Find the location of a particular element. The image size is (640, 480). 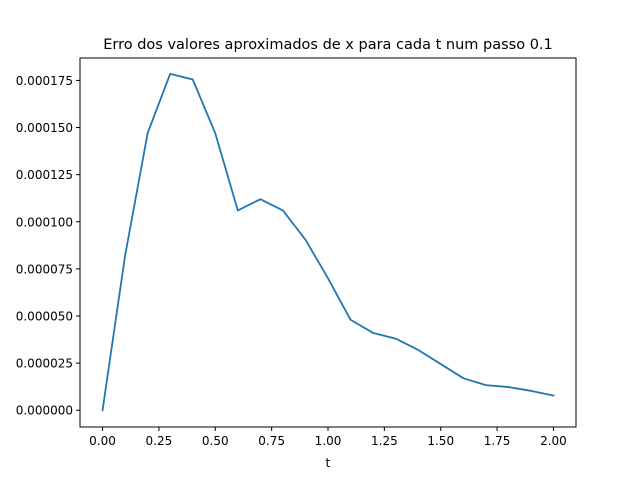

x-tick-label: 2.00 is located at coordinates (553, 441).